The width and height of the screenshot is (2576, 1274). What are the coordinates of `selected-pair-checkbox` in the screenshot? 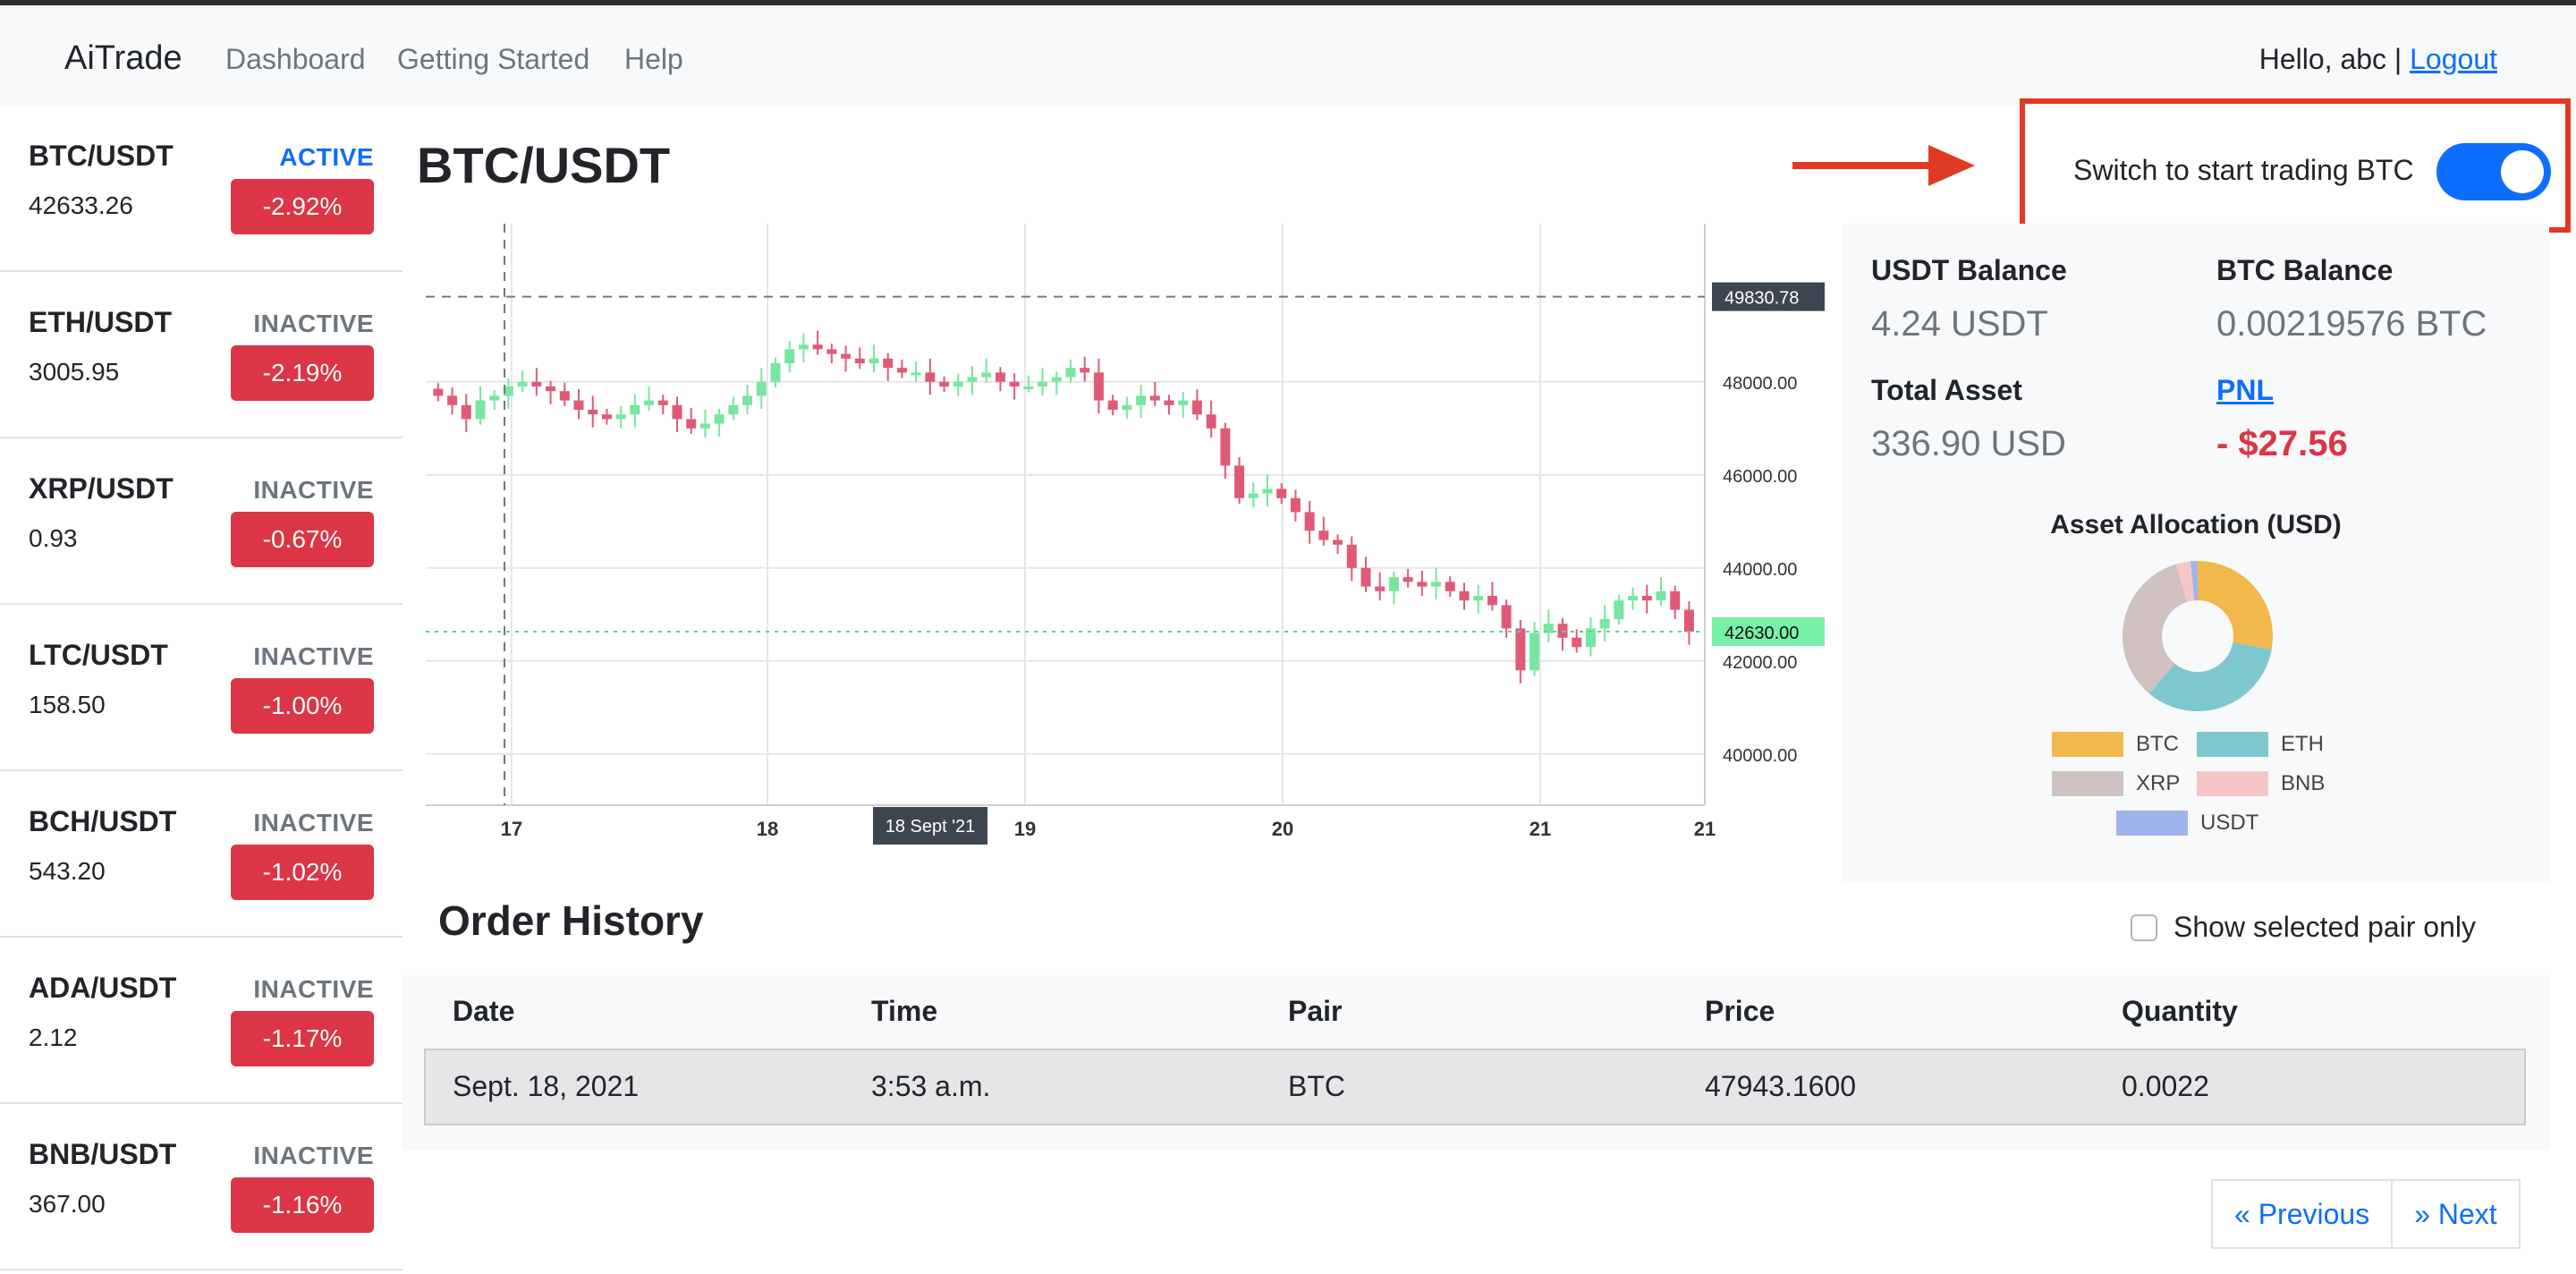 It's located at (2144, 927).